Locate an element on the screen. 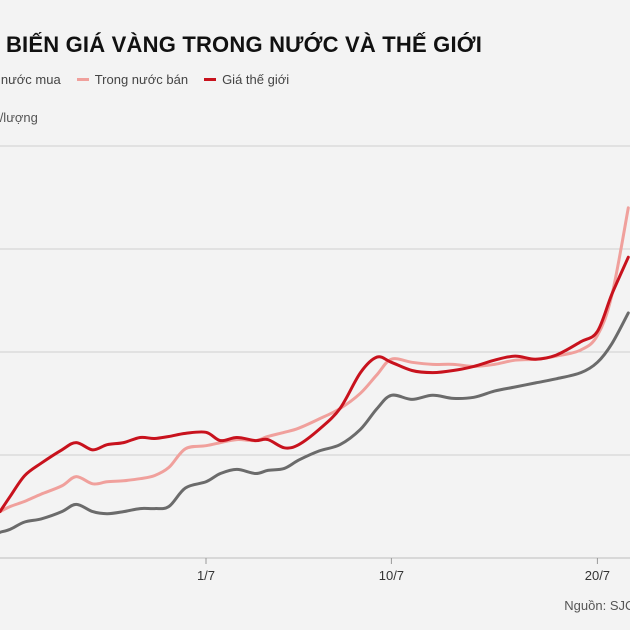 This screenshot has width=630, height=630. legend-item-world: Giá thế giới is located at coordinates (246, 79).